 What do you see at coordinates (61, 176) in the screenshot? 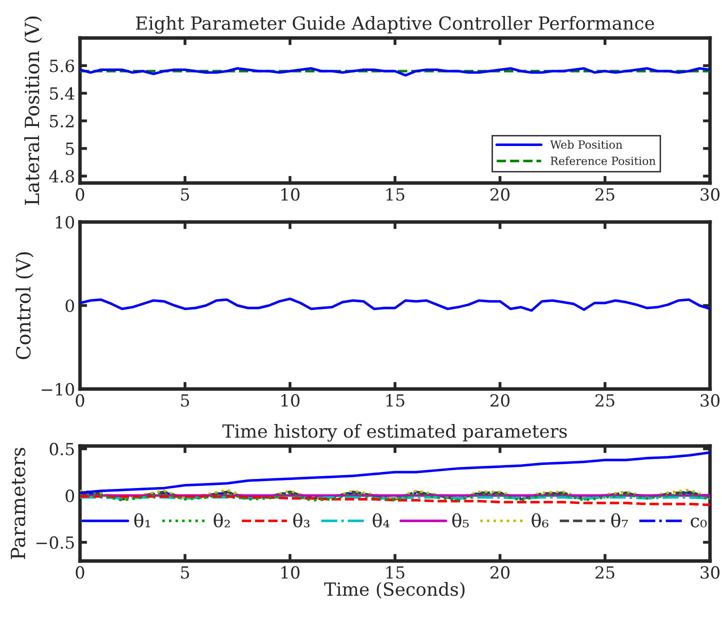
I see `y-tick-label: 4.8` at bounding box center [61, 176].